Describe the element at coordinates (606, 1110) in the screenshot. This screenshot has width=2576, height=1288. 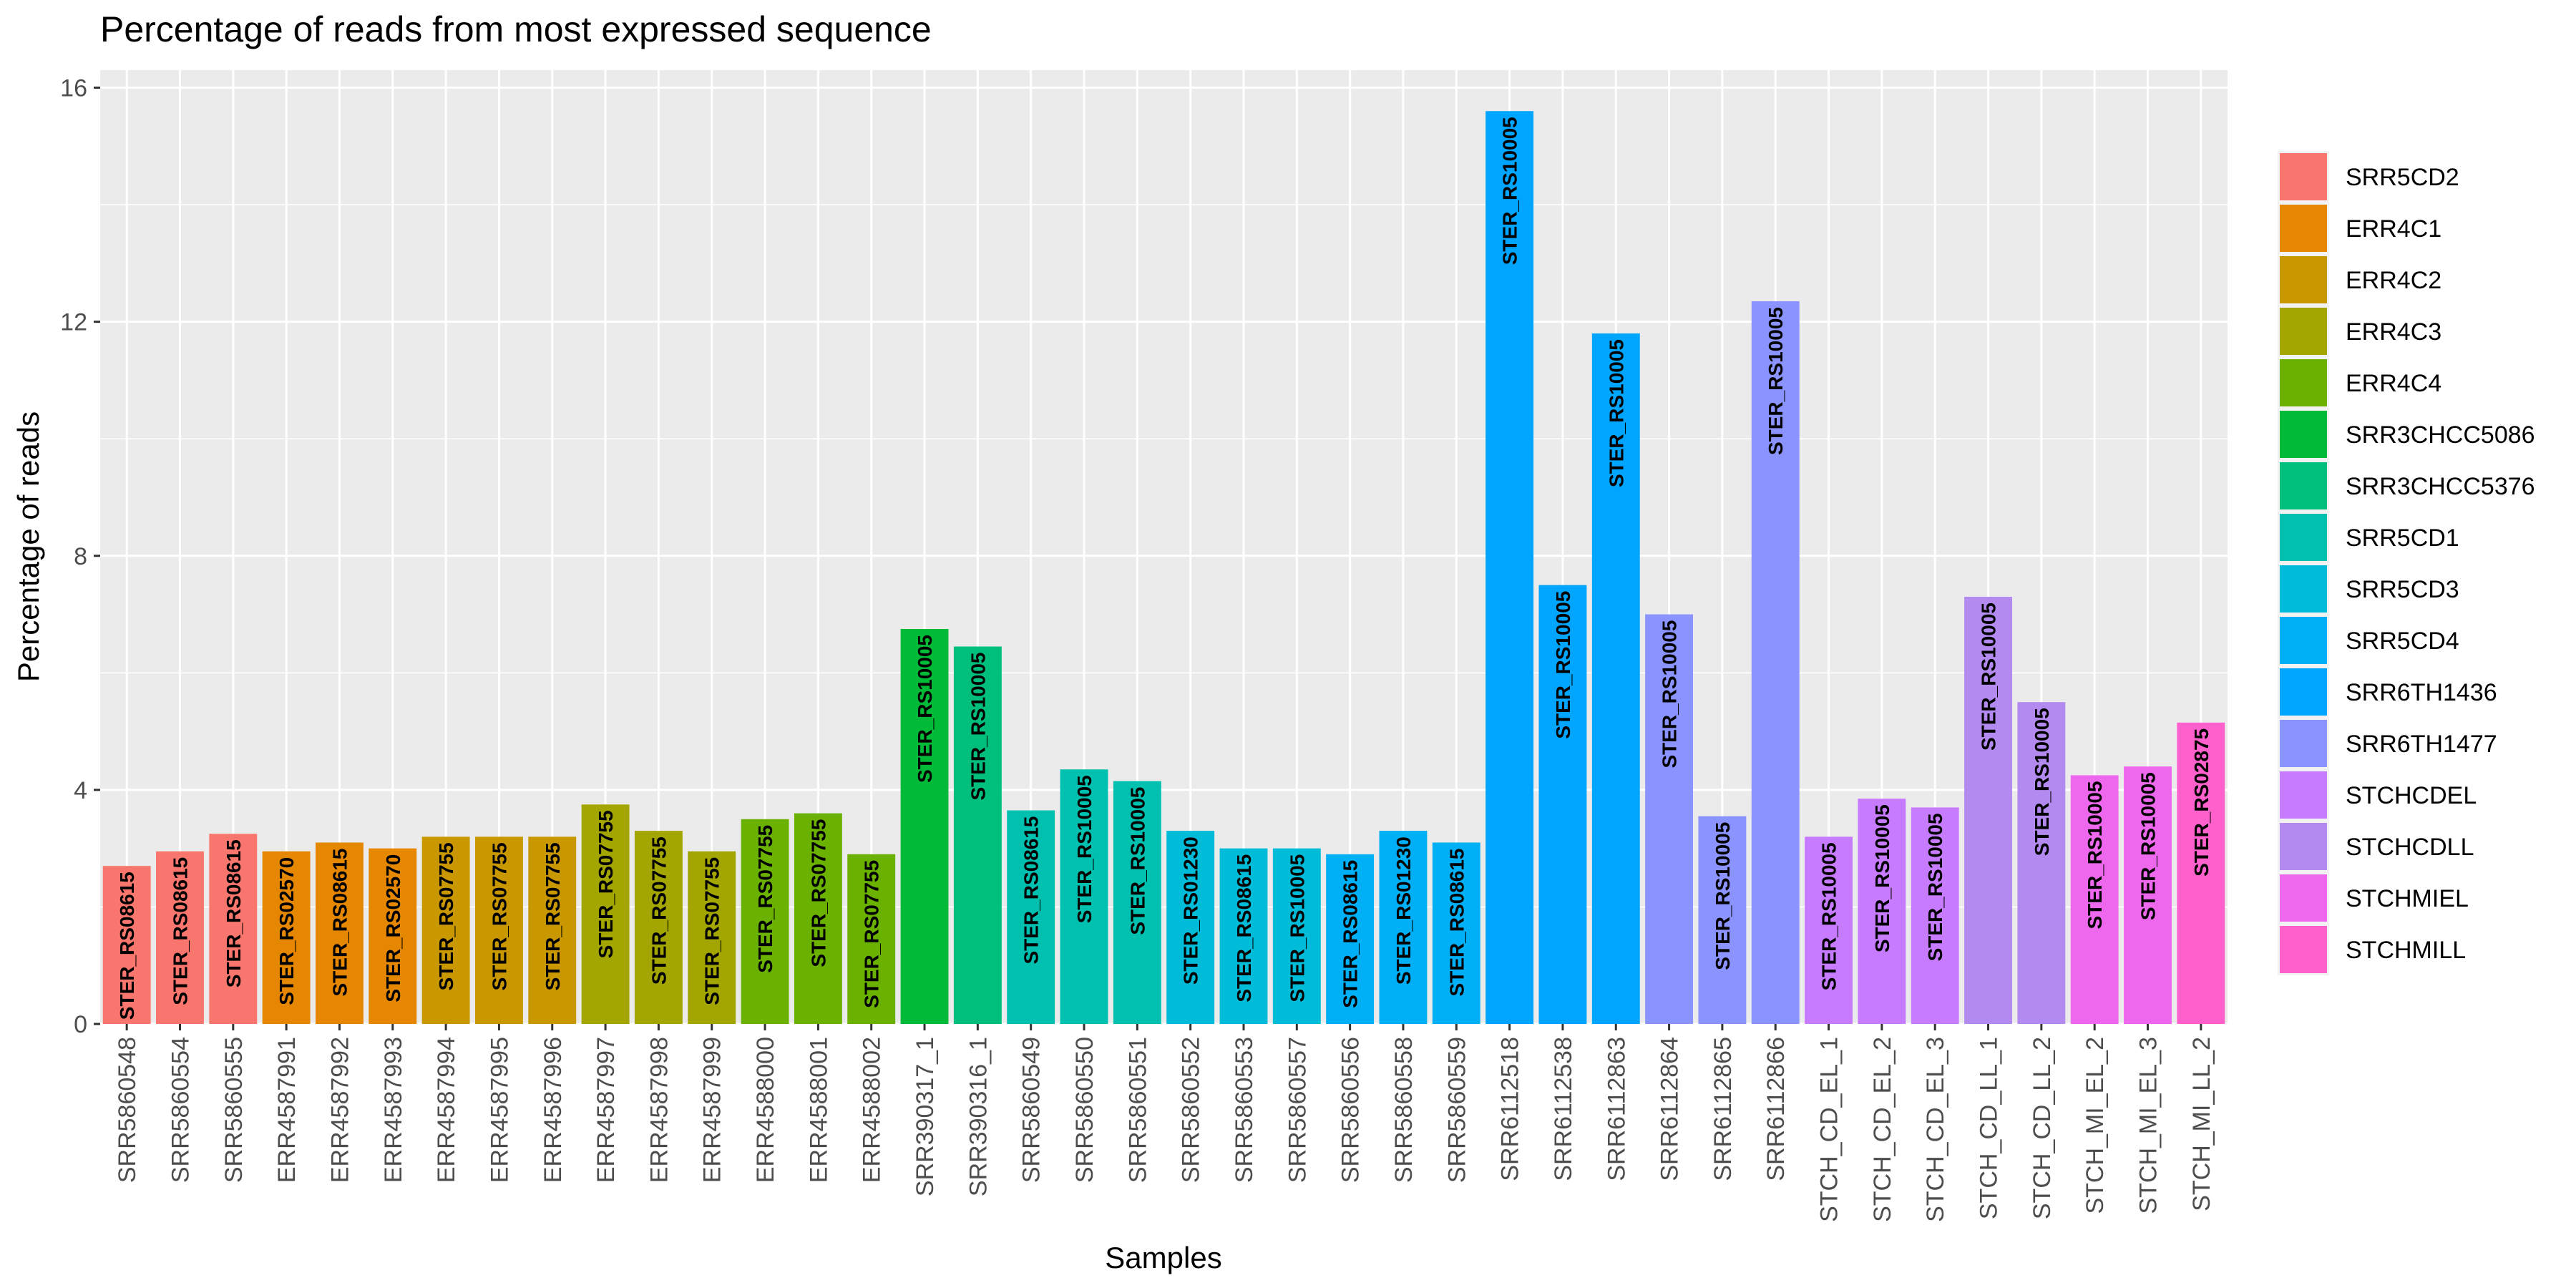
I see `x-tick-label: ERR4587997` at that location.